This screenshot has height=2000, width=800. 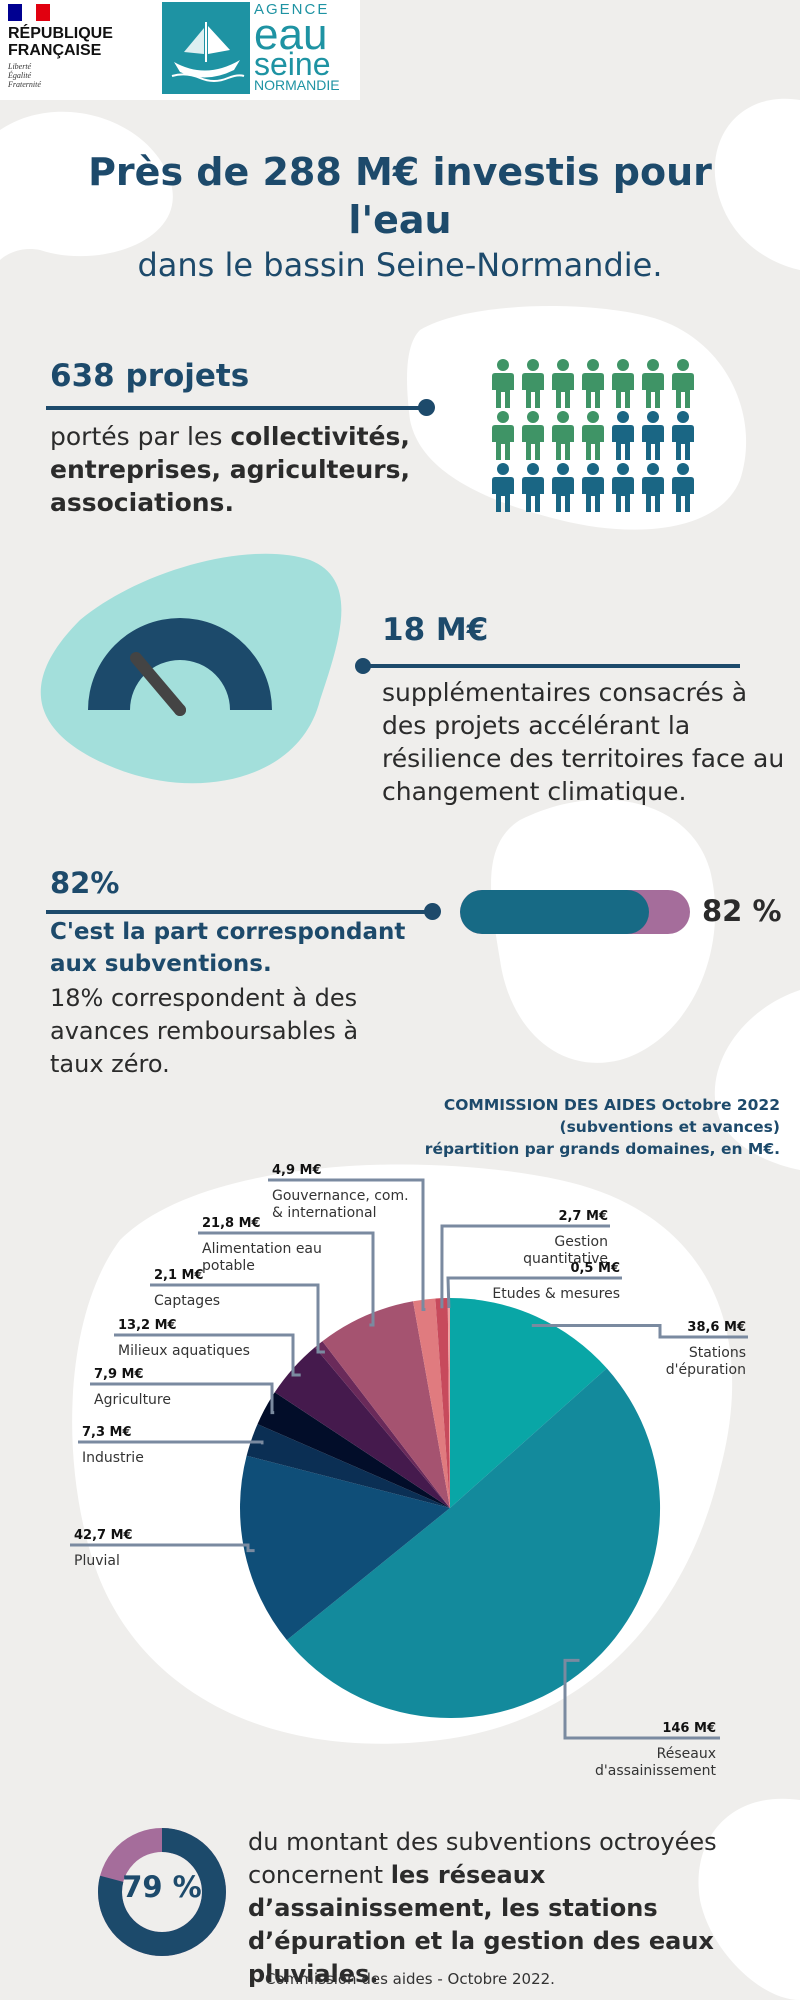 What do you see at coordinates (742, 911) in the screenshot?
I see `subsidy-progress-label: 82 %` at bounding box center [742, 911].